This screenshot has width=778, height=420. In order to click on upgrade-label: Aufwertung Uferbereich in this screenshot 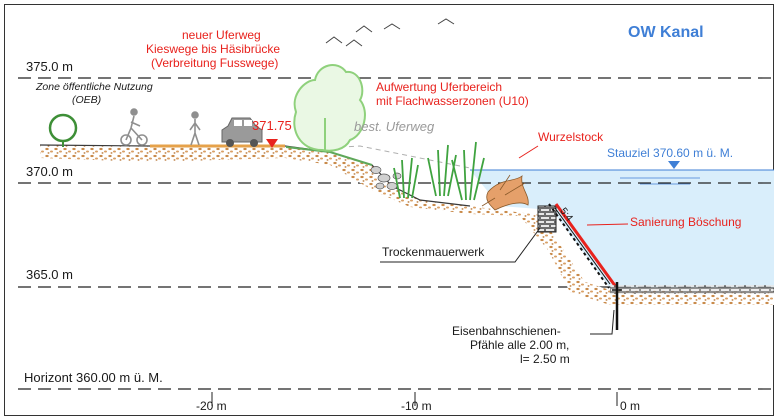, I will do `click(439, 87)`.